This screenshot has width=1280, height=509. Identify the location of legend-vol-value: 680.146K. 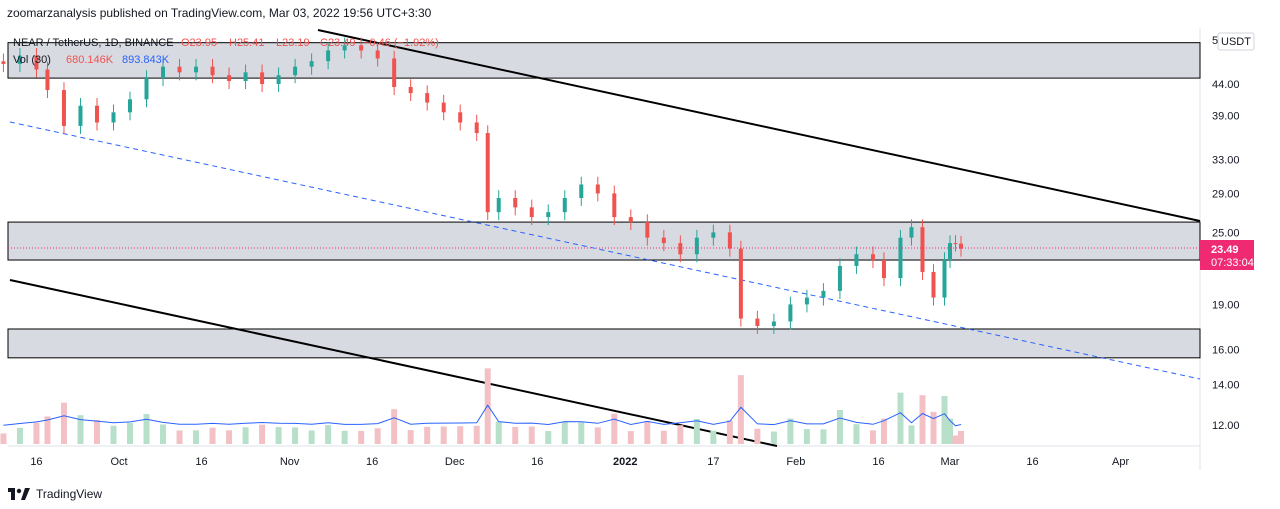
(90, 60).